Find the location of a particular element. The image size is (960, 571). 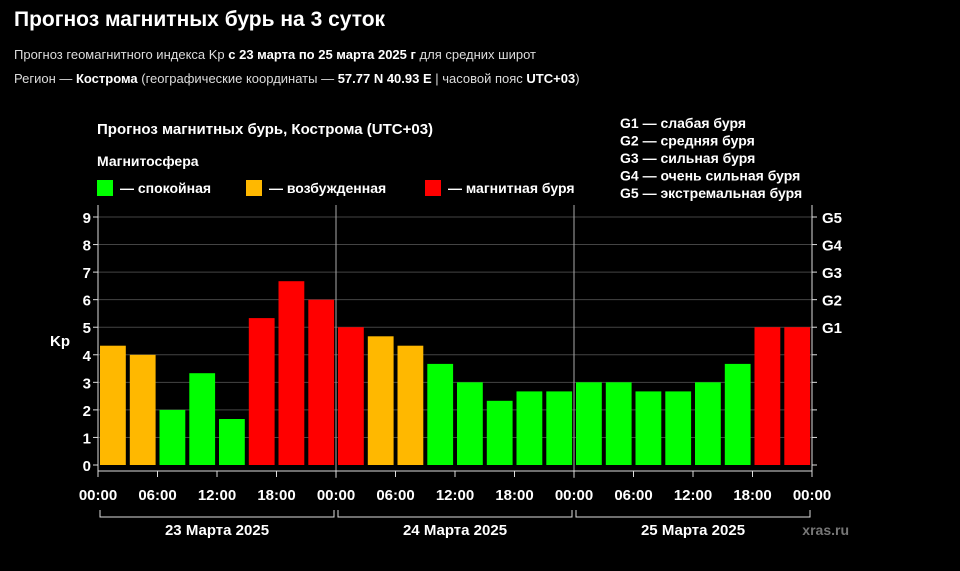

day-label: 23 Марта 2025 is located at coordinates (217, 530).